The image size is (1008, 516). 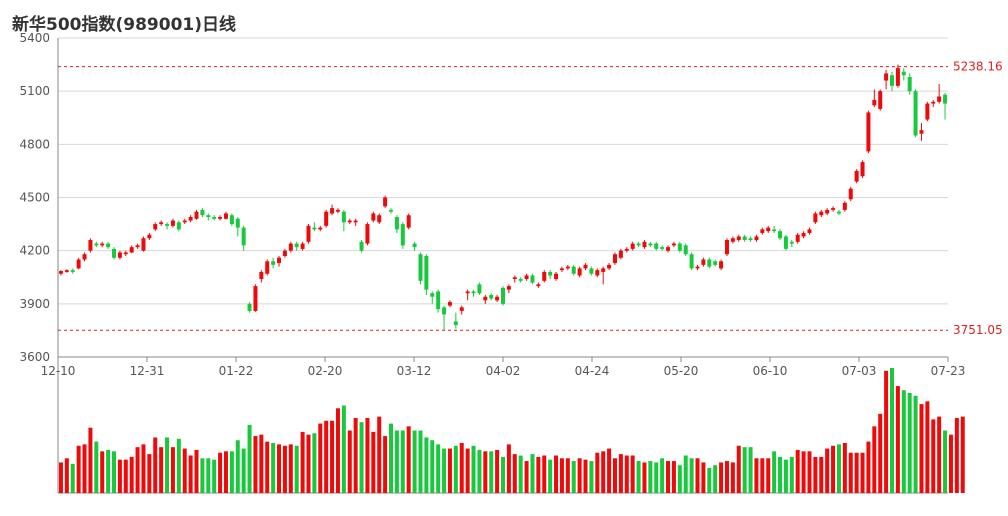 I want to click on y-tick-label: 3600, so click(x=34, y=357).